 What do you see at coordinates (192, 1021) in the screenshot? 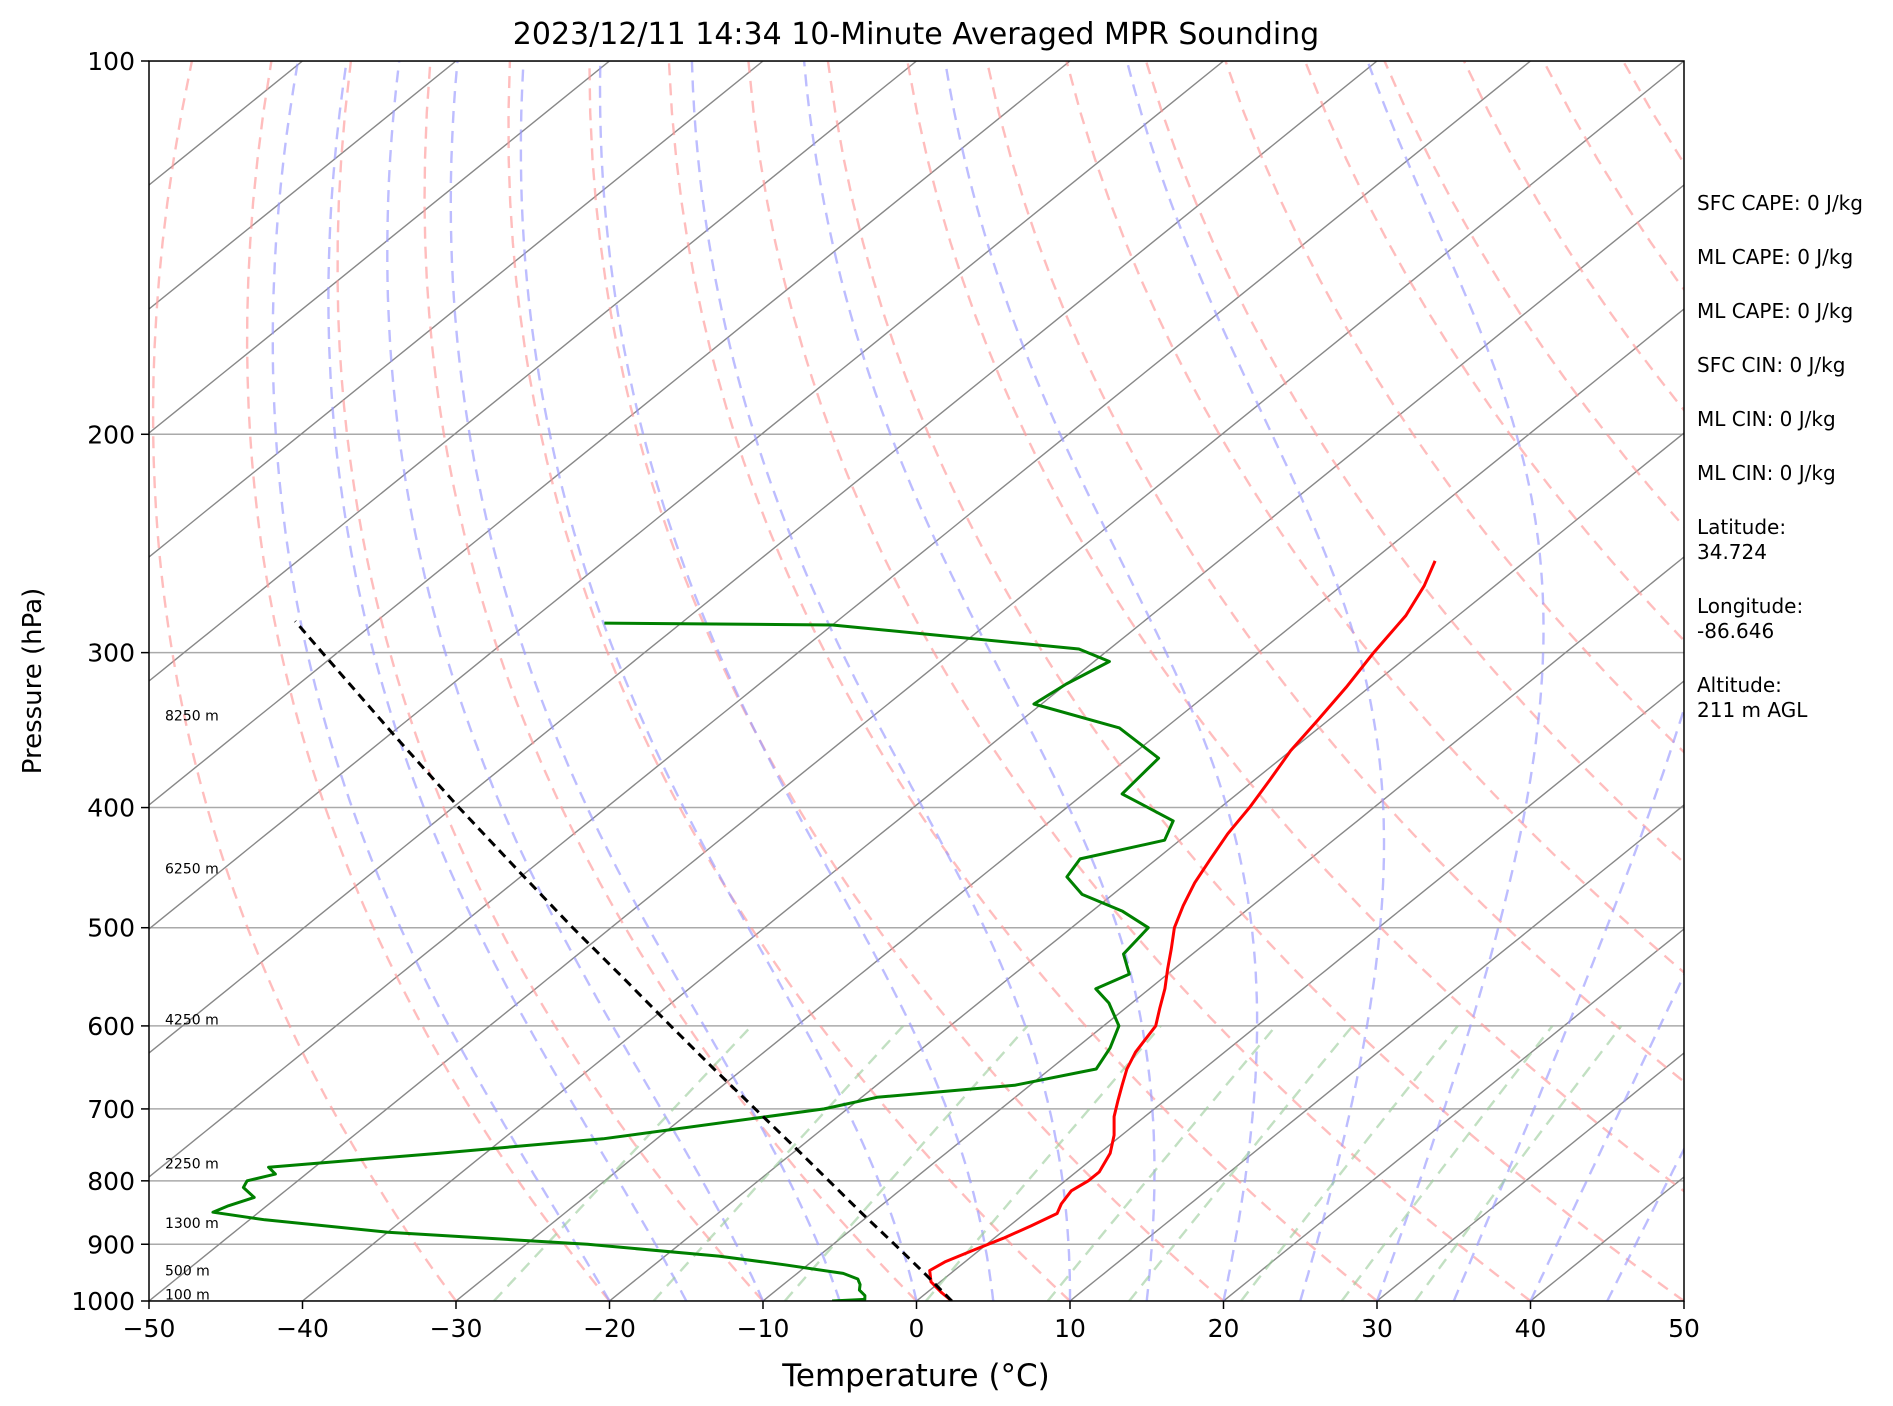
I see `height-label: 4250 m` at bounding box center [192, 1021].